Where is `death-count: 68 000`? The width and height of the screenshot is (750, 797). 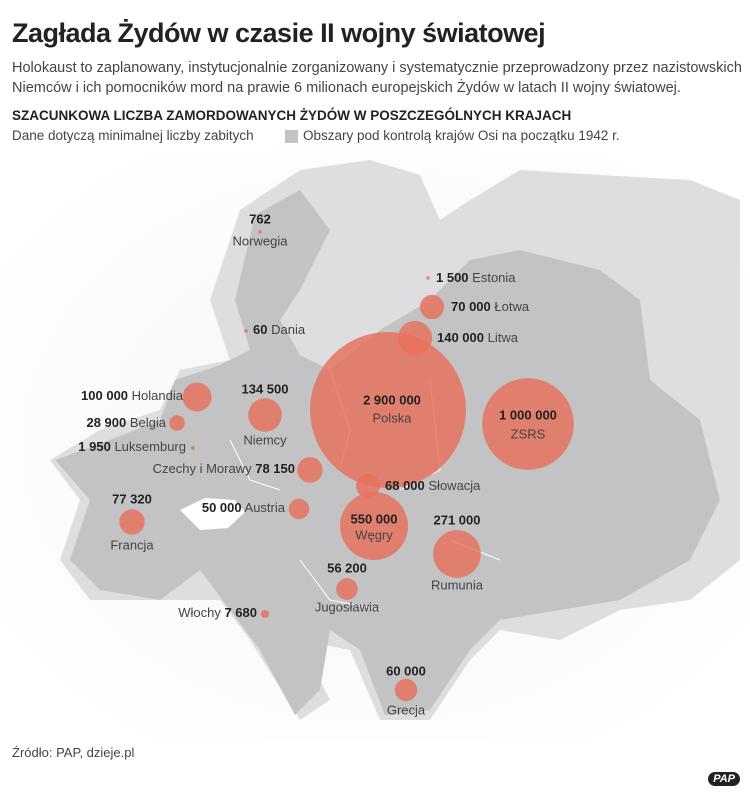
death-count: 68 000 is located at coordinates (405, 485).